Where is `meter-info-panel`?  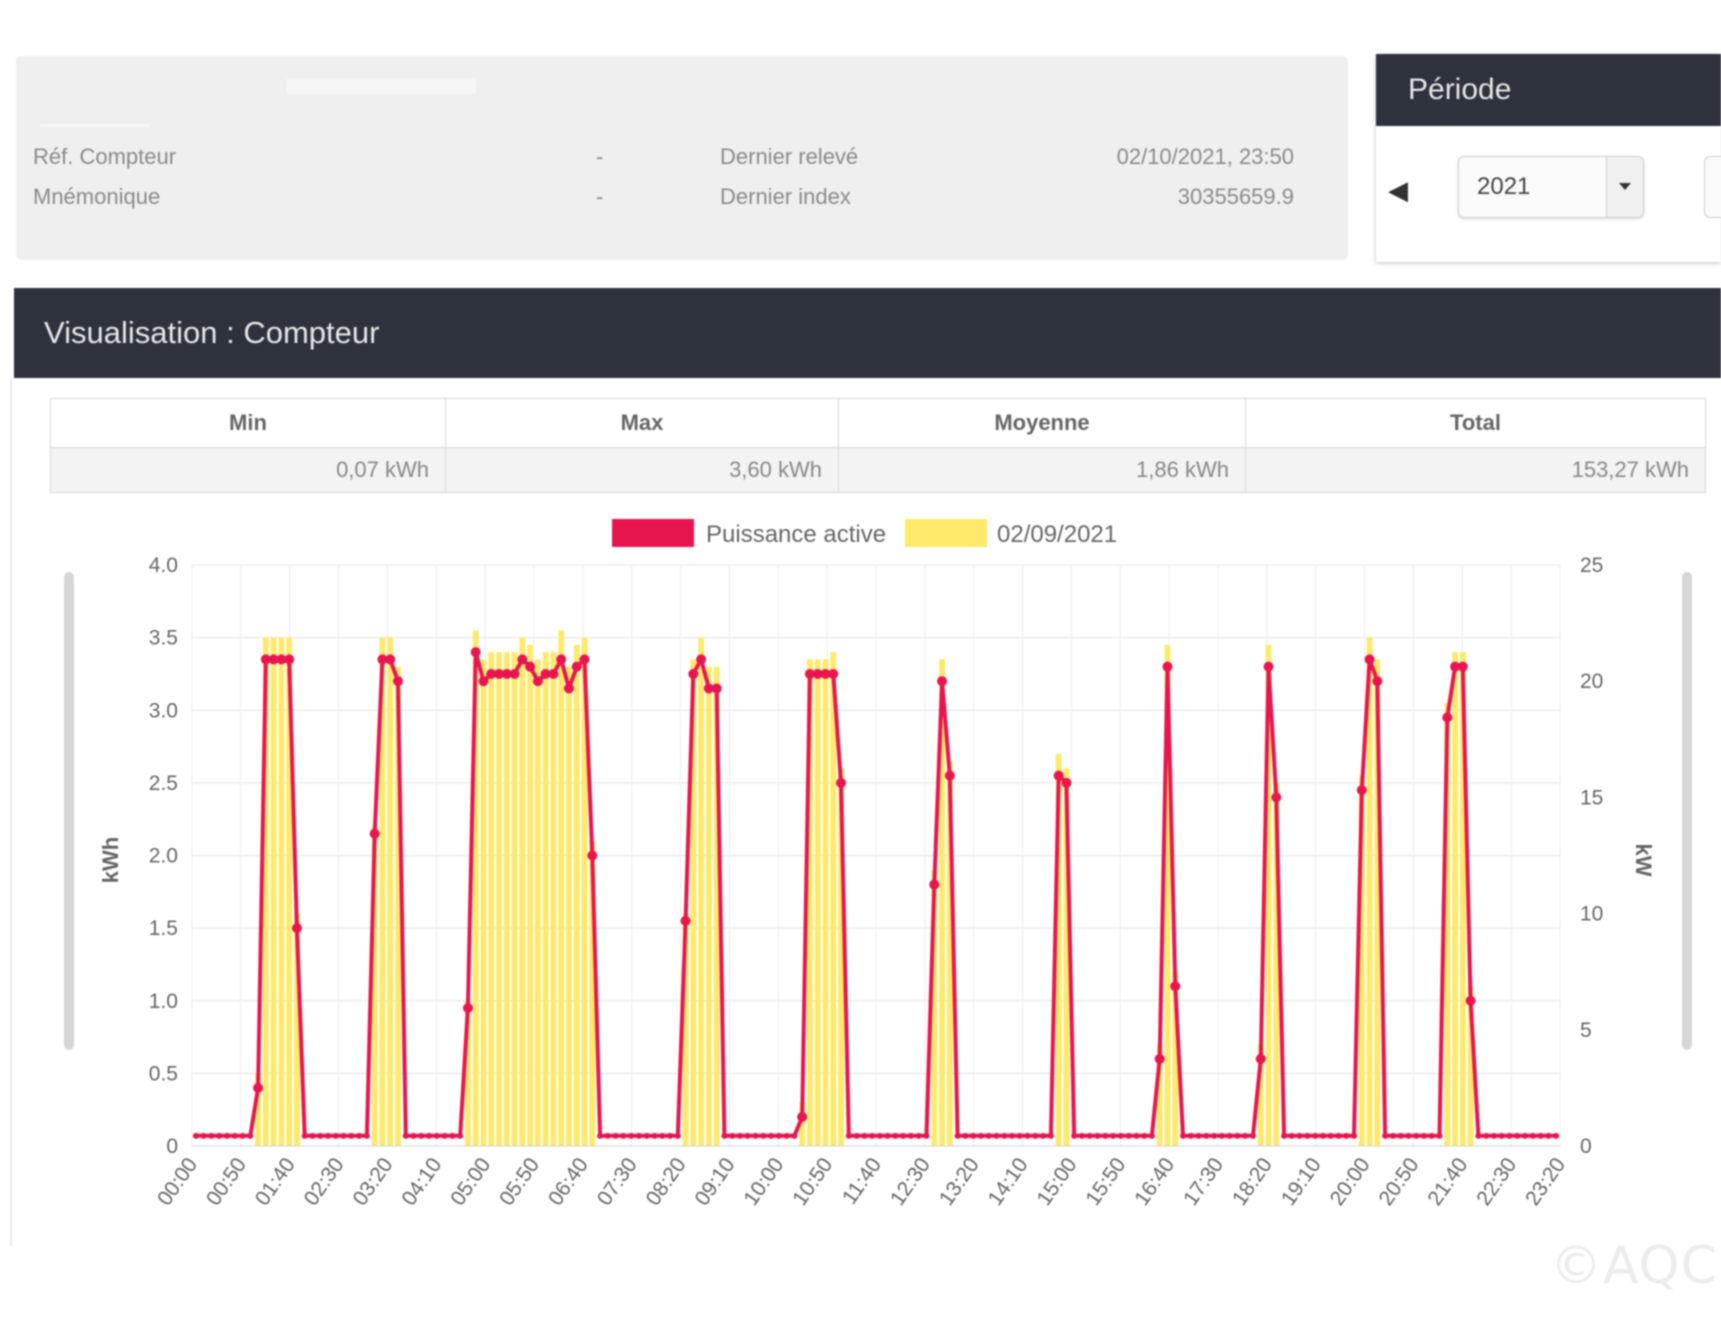
meter-info-panel is located at coordinates (682, 158).